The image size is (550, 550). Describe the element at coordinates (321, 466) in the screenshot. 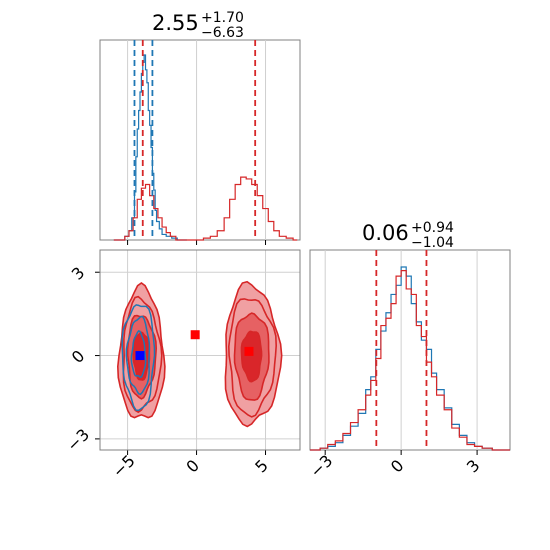

I see `x-tick-label: −3` at that location.